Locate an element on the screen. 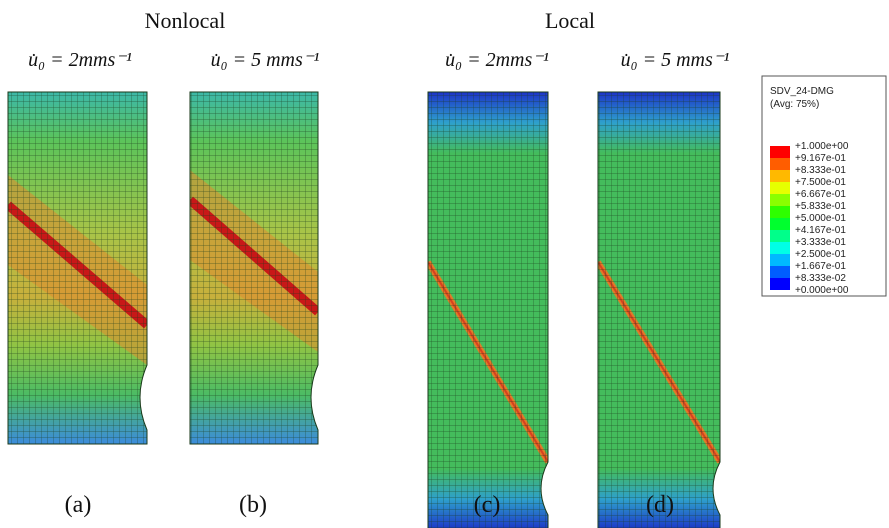  legend-label: +4.167e-01 is located at coordinates (820, 230).